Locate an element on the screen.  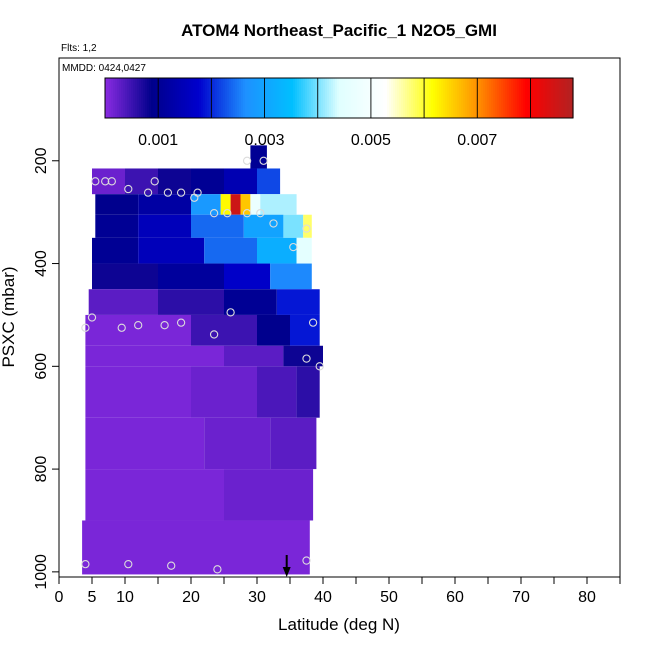
colorbar: 0.001 0.003 0.005 0.007 is located at coordinates (339, 113).